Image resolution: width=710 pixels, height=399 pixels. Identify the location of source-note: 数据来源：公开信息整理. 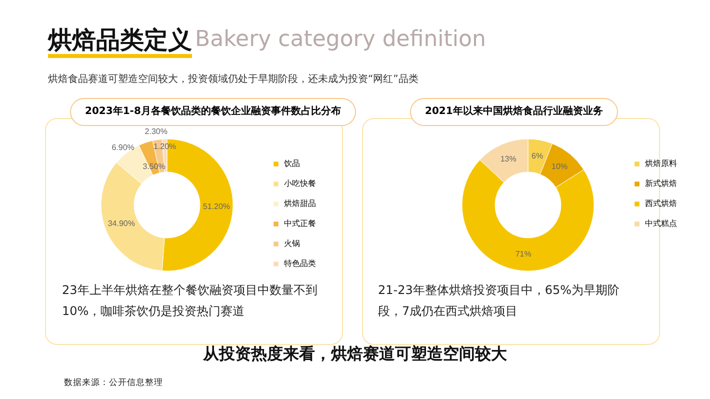
(113, 383).